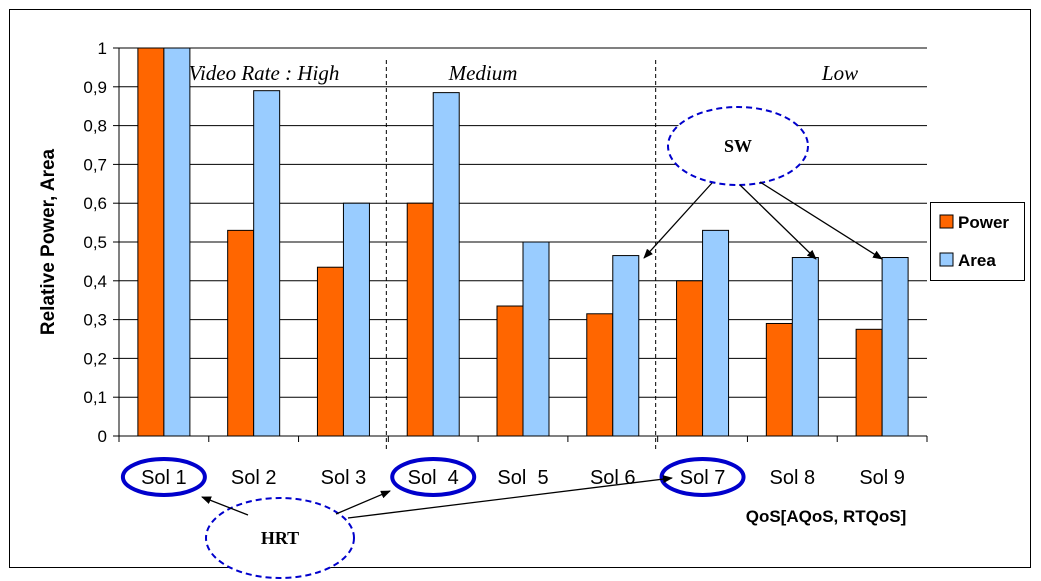  Describe the element at coordinates (95, 281) in the screenshot. I see `y-tick-label: 0,4` at that location.